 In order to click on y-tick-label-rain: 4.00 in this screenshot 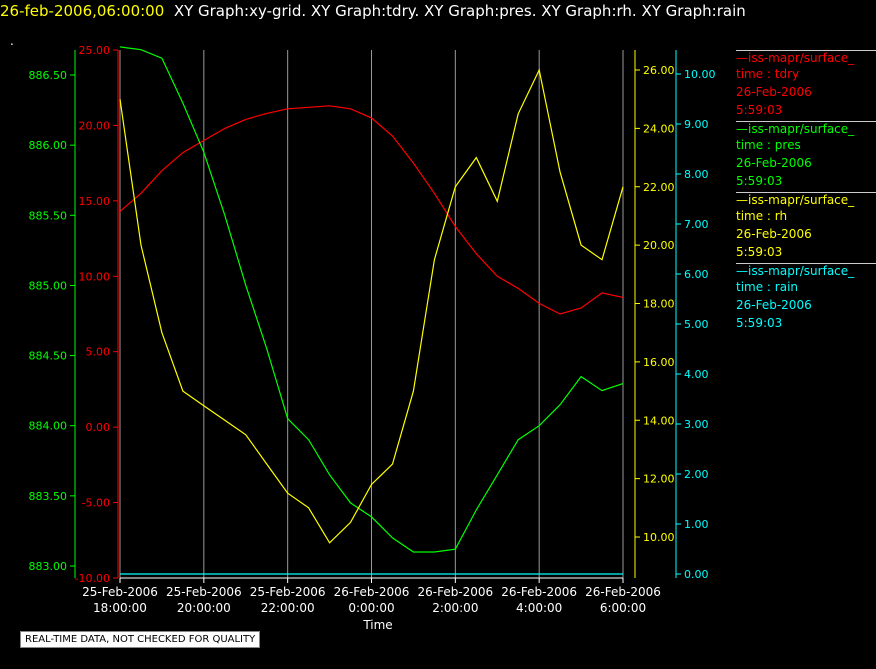, I will do `click(696, 374)`.